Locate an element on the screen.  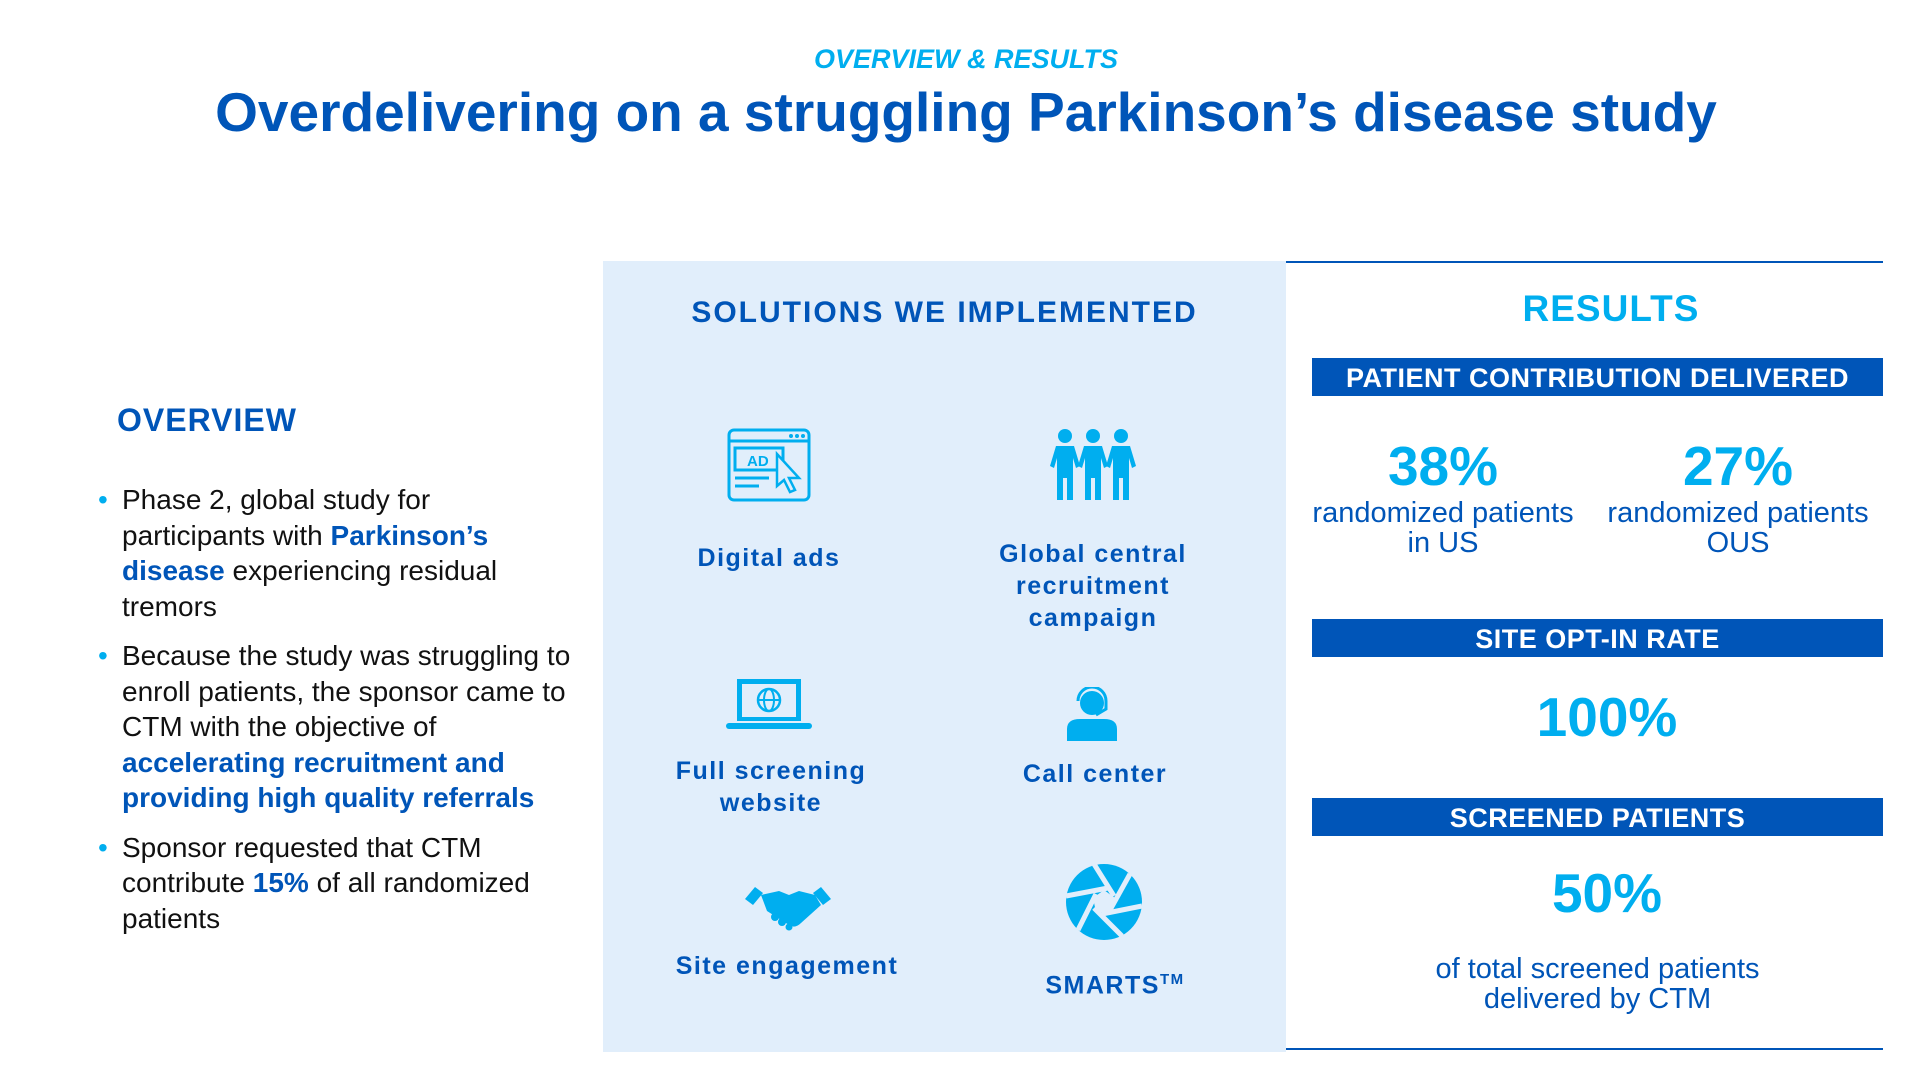
handshake-icon is located at coordinates (788, 909).